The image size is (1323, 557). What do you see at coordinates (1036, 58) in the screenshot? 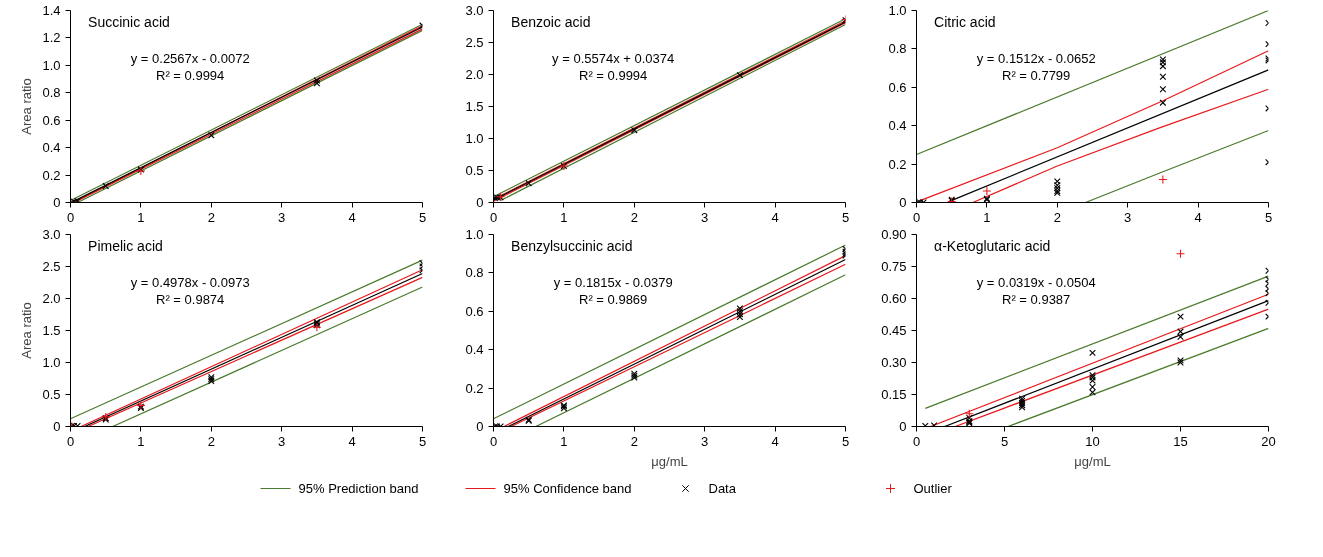
I see `annotation: y = 0.1512x - 0.0652` at bounding box center [1036, 58].